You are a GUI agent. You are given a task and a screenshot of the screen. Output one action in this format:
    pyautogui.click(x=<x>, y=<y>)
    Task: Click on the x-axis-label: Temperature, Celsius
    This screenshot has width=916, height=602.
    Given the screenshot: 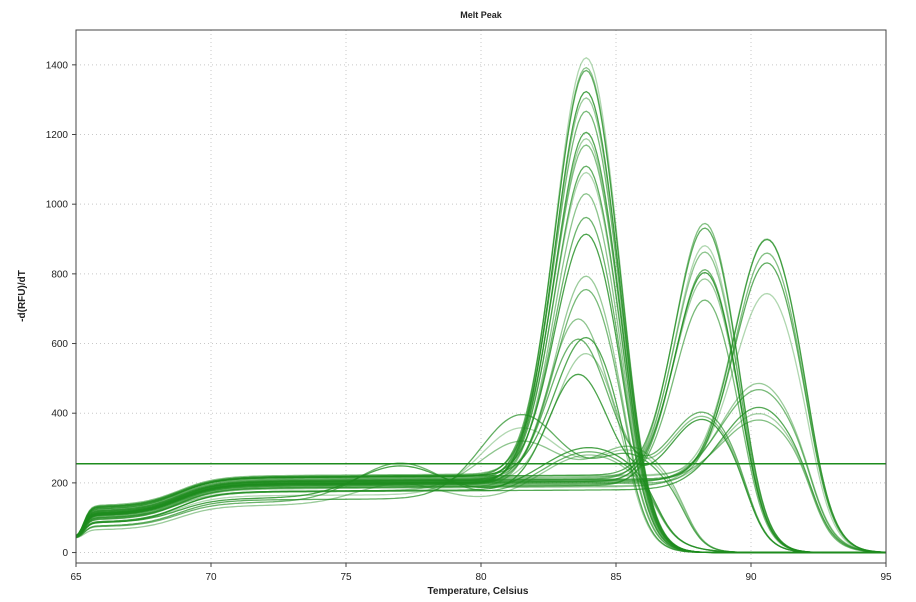 What is the action you would take?
    pyautogui.click(x=478, y=591)
    